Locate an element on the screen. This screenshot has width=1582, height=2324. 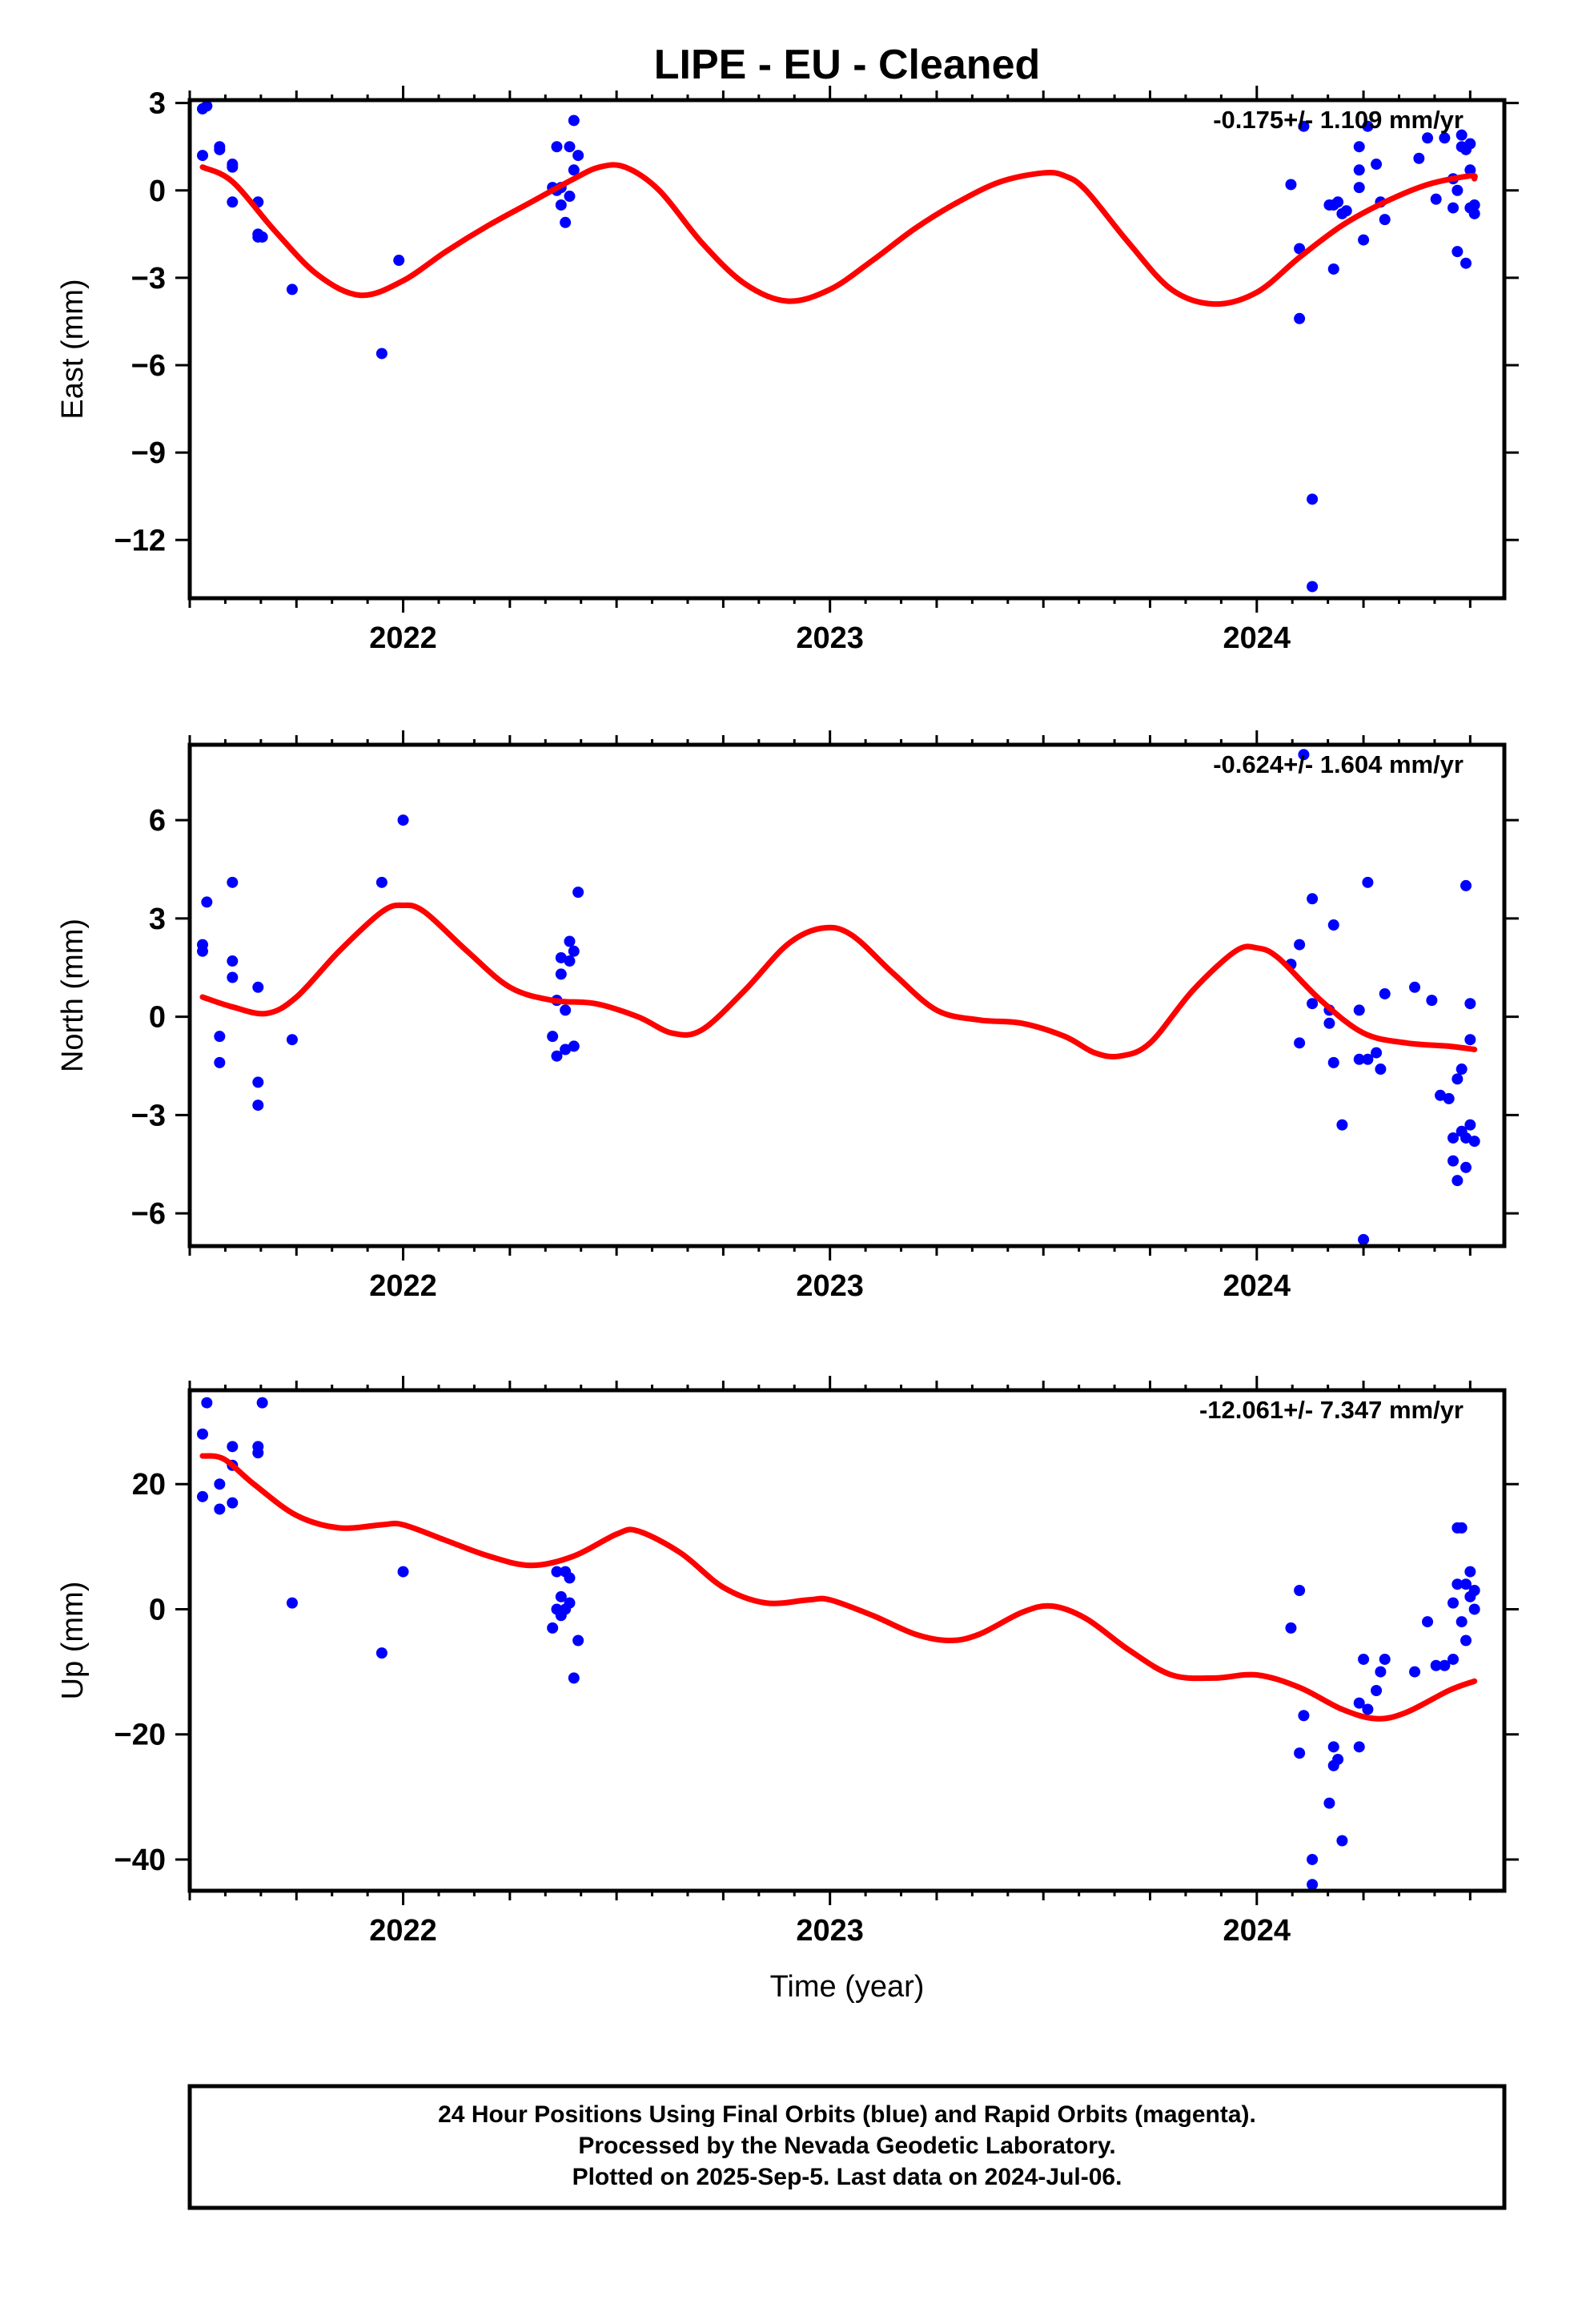
rate-annotation: -12.061+/- 7.347 mm/yr is located at coordinates (1331, 1410).